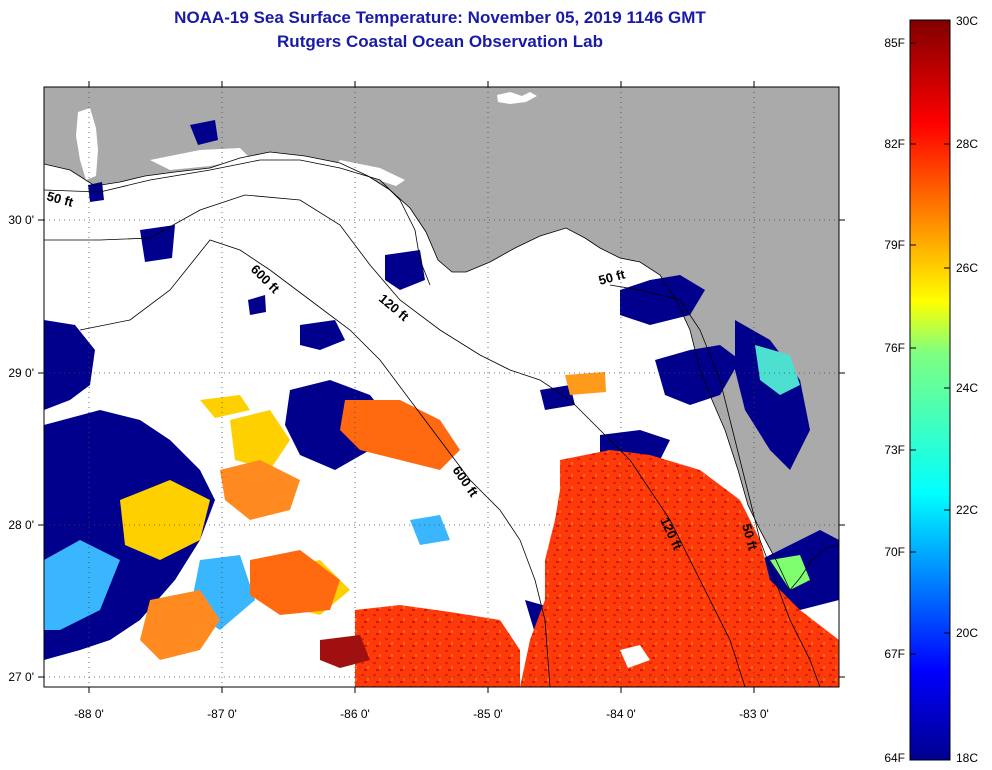 This screenshot has height=770, width=992. Describe the element at coordinates (87, 144) in the screenshot. I see `mobile-bay` at that location.